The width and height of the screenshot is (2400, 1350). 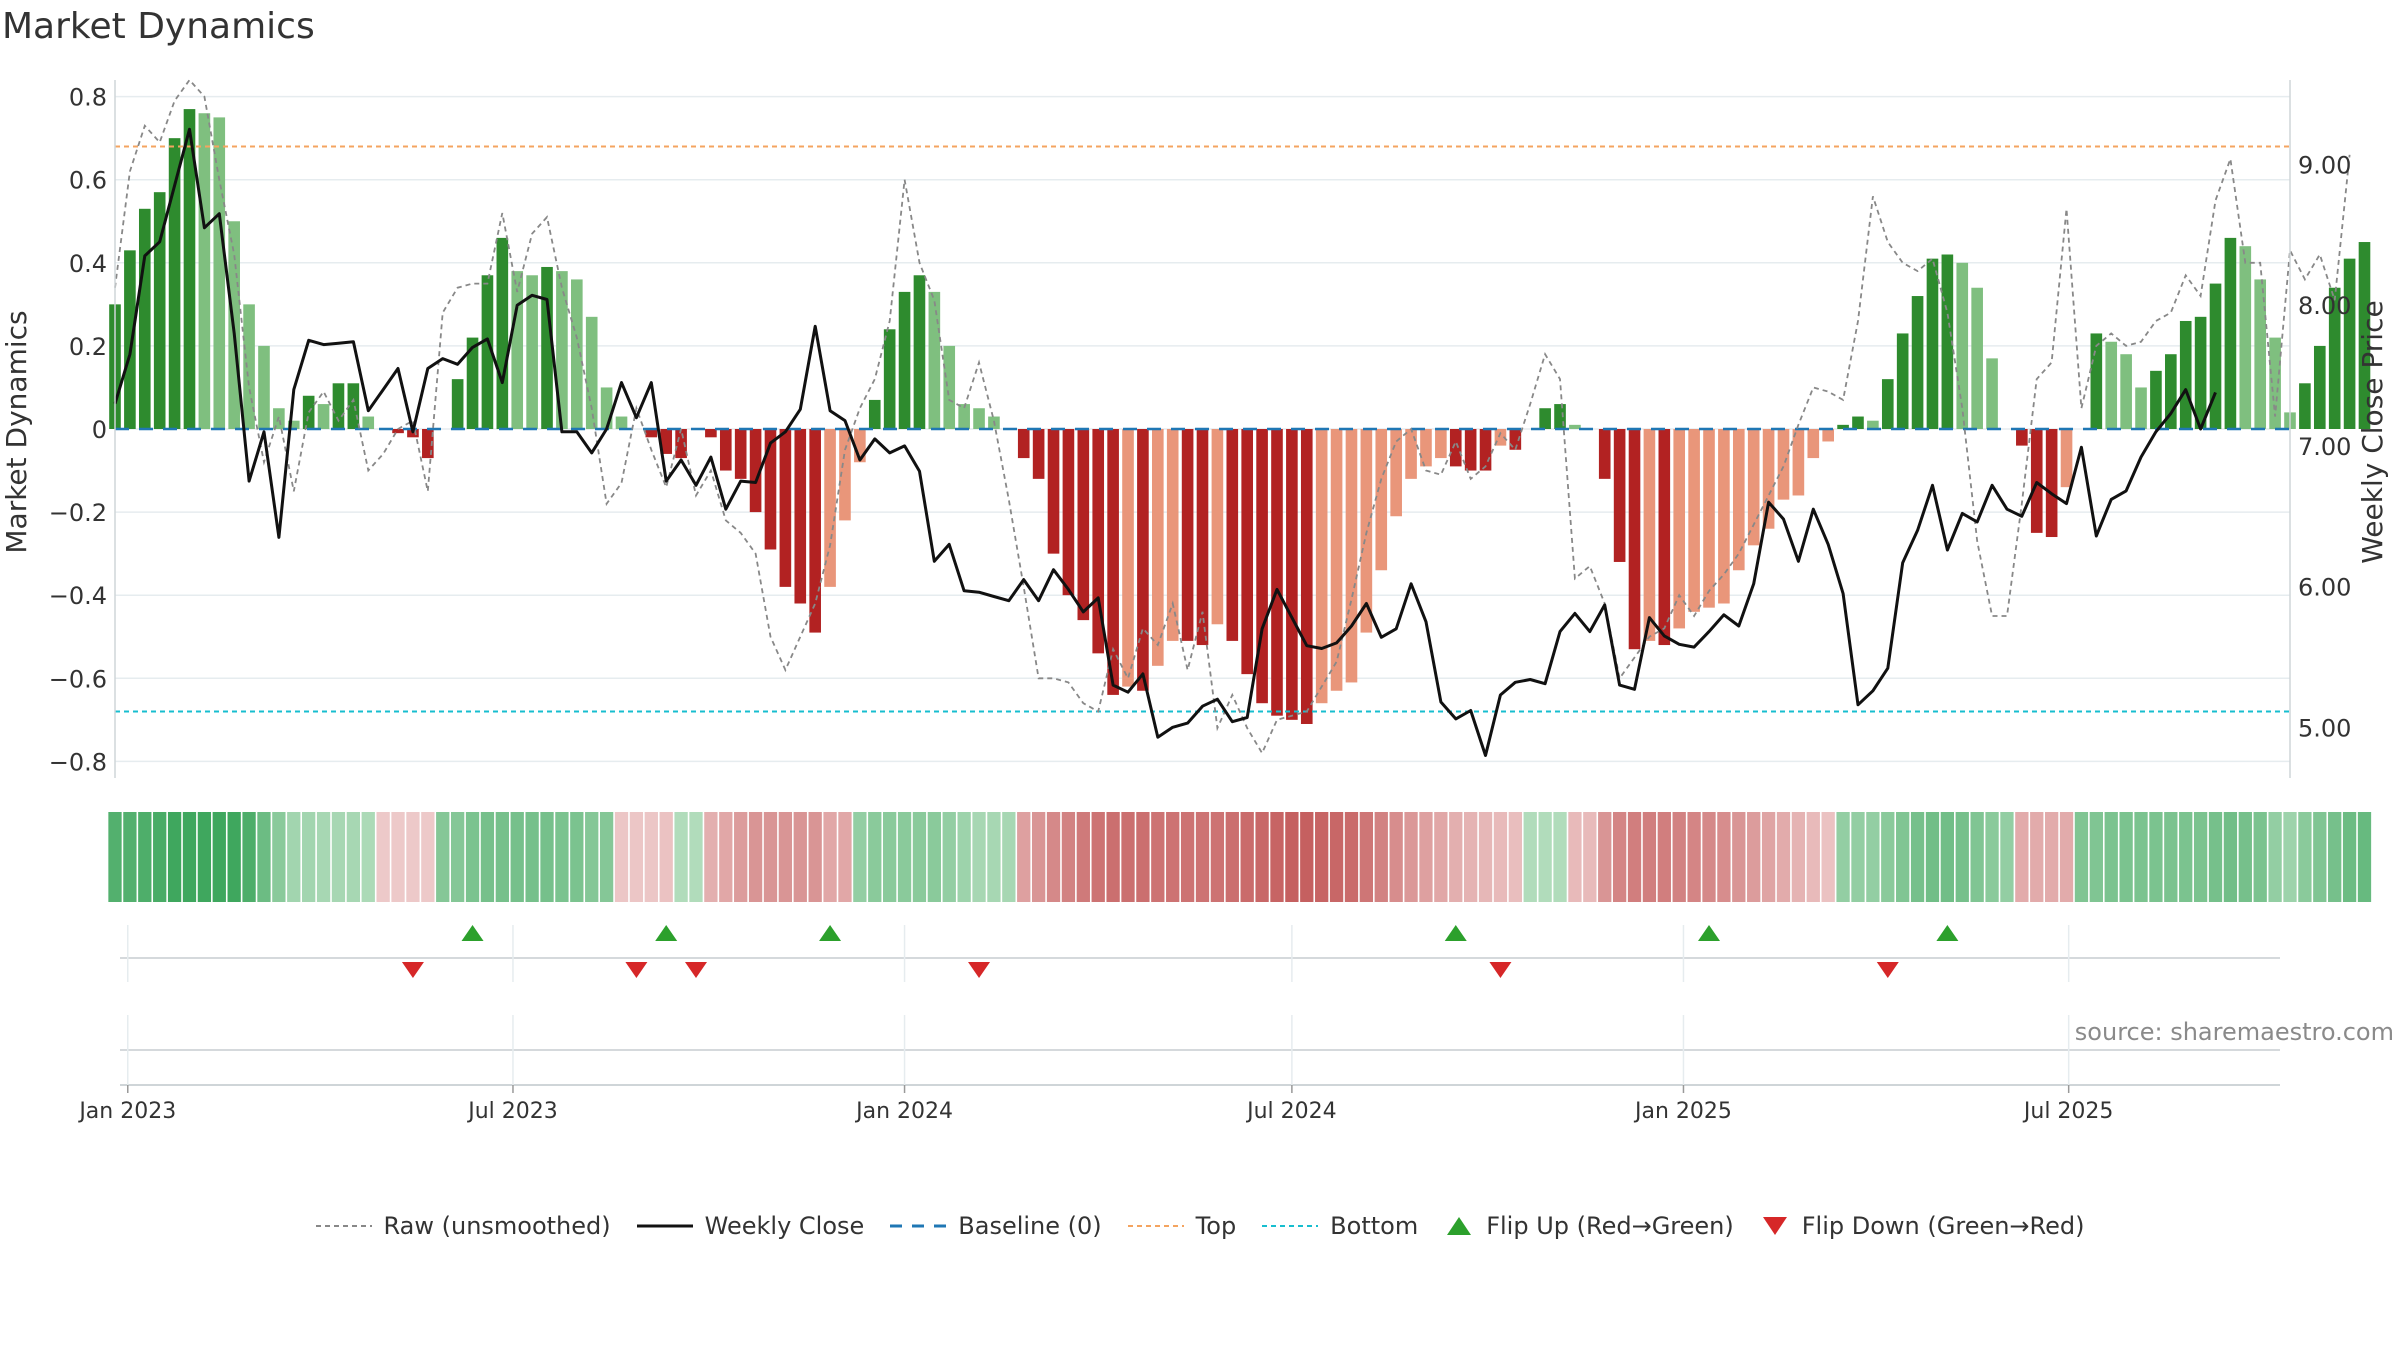 I want to click on y2-tick-label: 9.00, so click(x=2324, y=165).